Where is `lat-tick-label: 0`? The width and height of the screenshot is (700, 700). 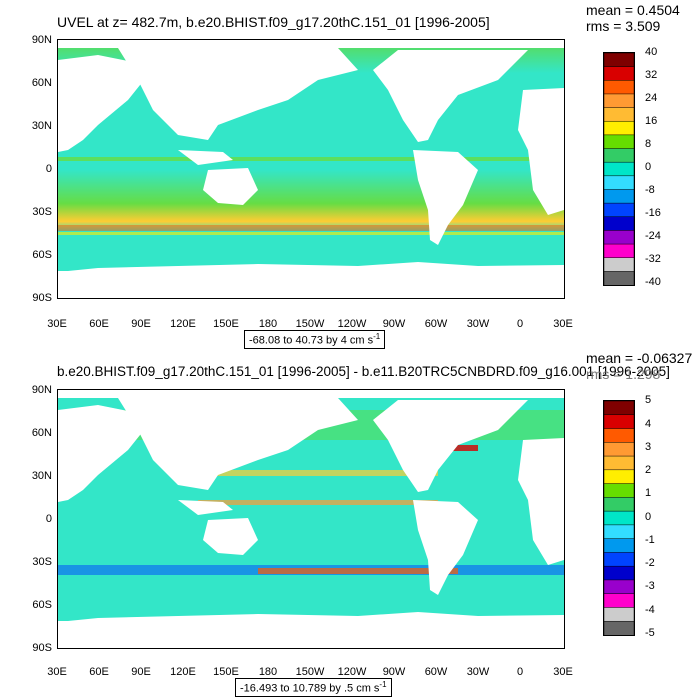
lat-tick-label: 0 is located at coordinates (48, 169).